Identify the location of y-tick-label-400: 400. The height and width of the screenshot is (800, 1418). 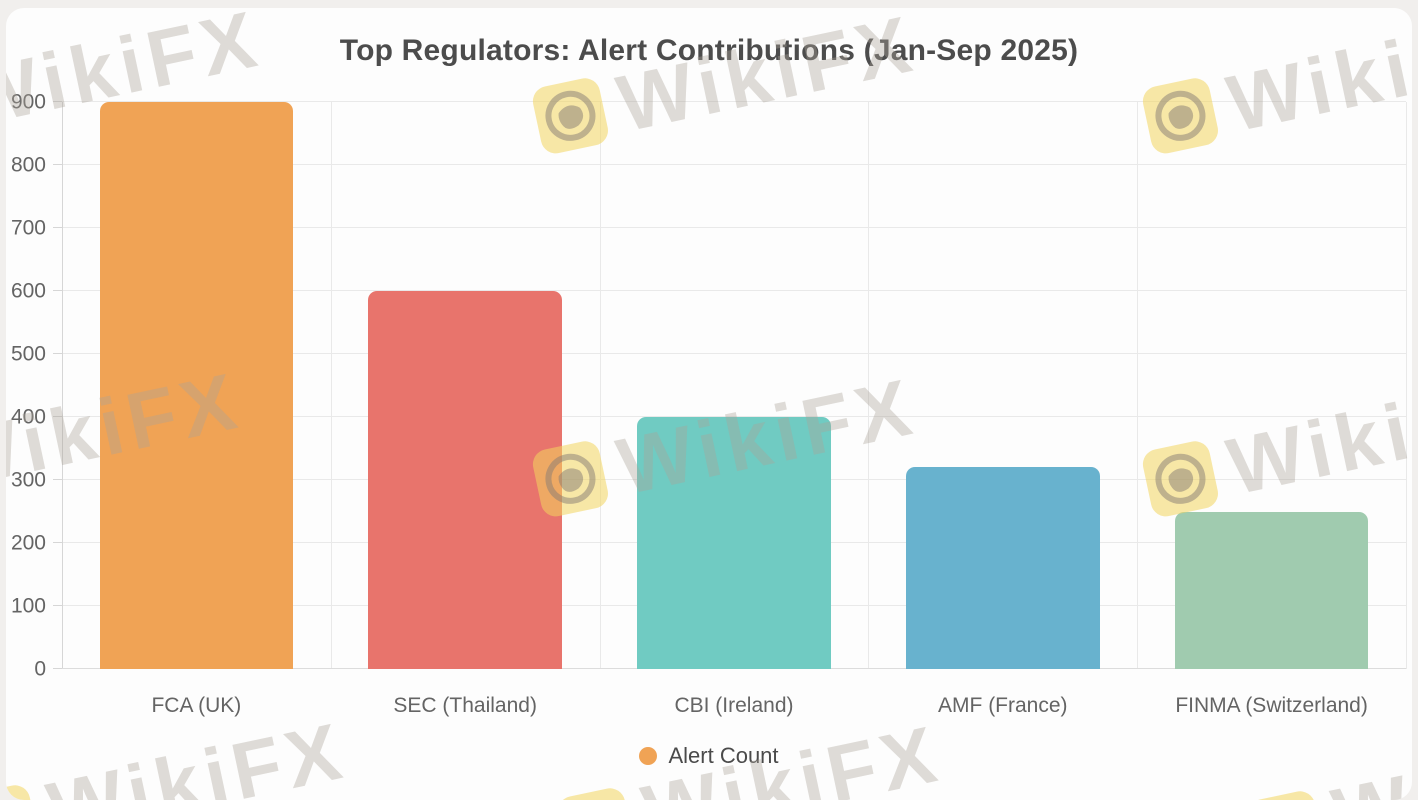
(26, 417).